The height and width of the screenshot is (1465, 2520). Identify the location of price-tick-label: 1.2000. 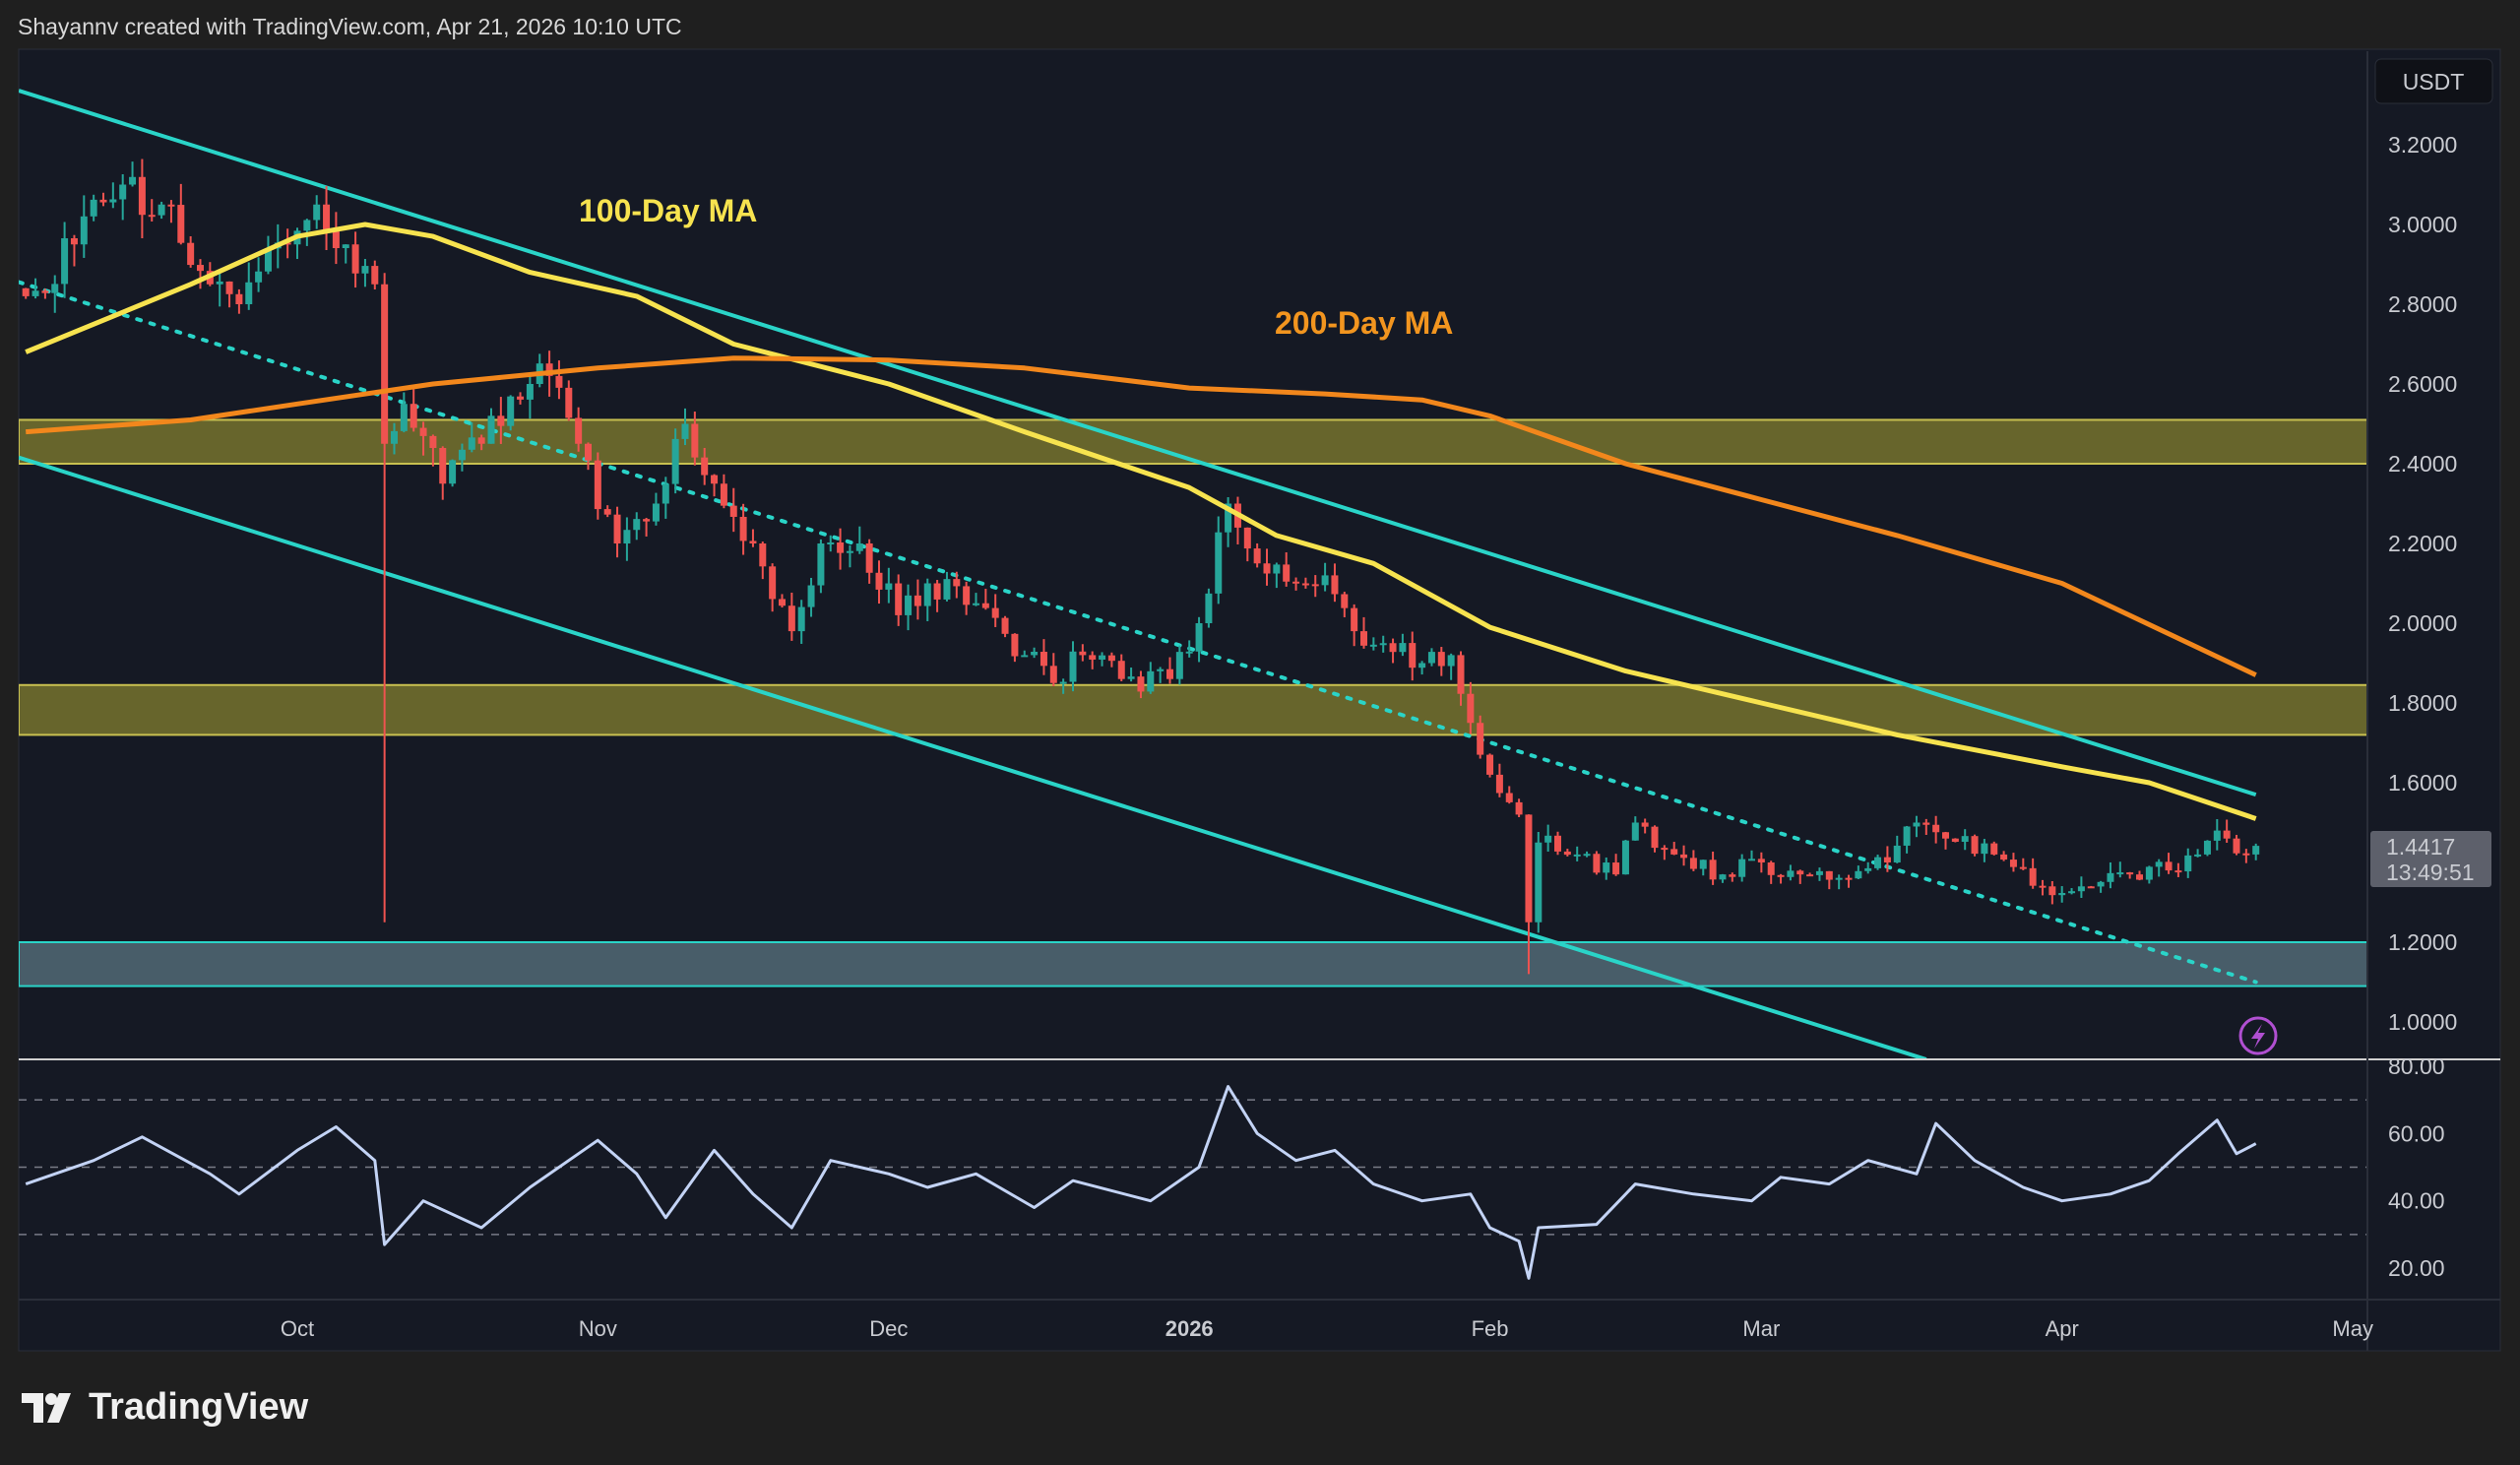
(2422, 942).